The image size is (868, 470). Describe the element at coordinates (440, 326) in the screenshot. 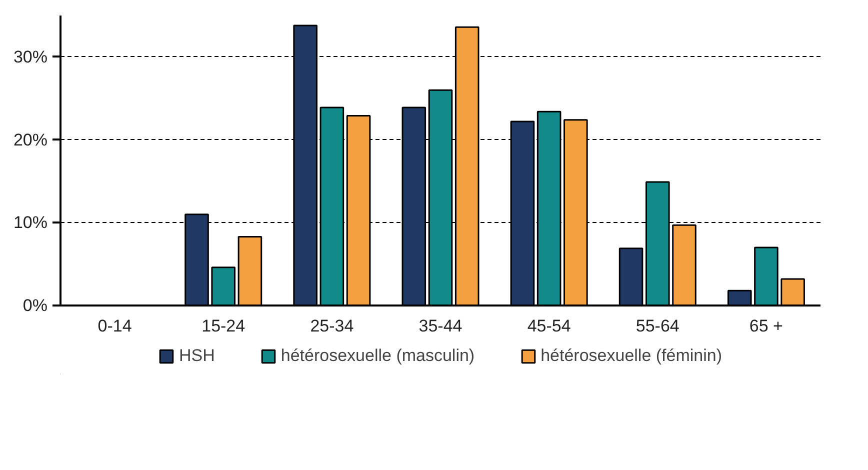

I see `x-tick-label: 35-44` at that location.